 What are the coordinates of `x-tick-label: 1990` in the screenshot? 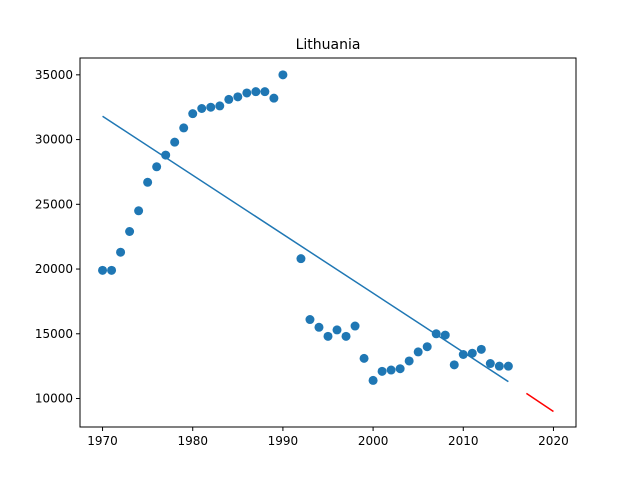 It's located at (283, 441).